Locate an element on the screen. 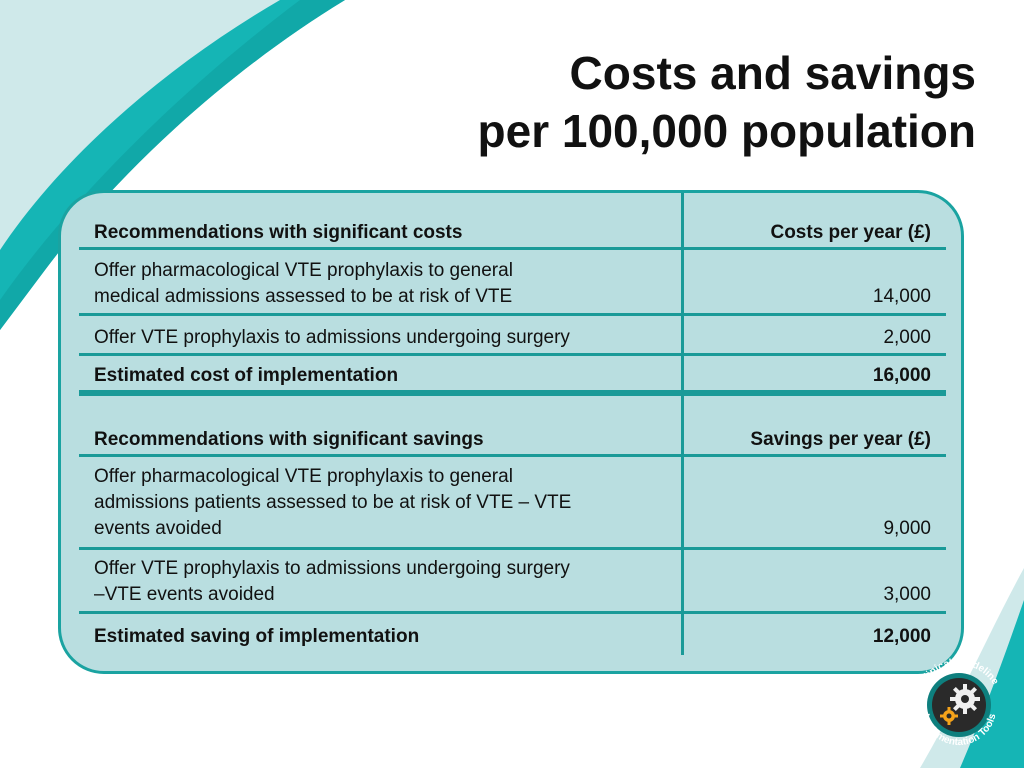  savings-total-label: Estimated saving of implementation is located at coordinates (257, 636).